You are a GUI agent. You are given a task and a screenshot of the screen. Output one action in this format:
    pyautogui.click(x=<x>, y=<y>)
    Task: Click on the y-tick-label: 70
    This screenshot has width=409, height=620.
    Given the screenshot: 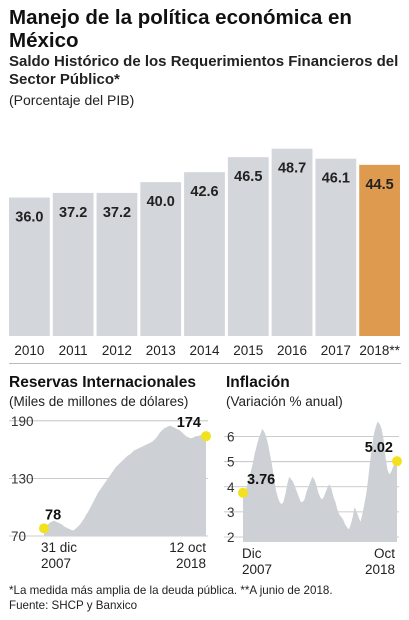 What is the action you would take?
    pyautogui.click(x=18, y=536)
    